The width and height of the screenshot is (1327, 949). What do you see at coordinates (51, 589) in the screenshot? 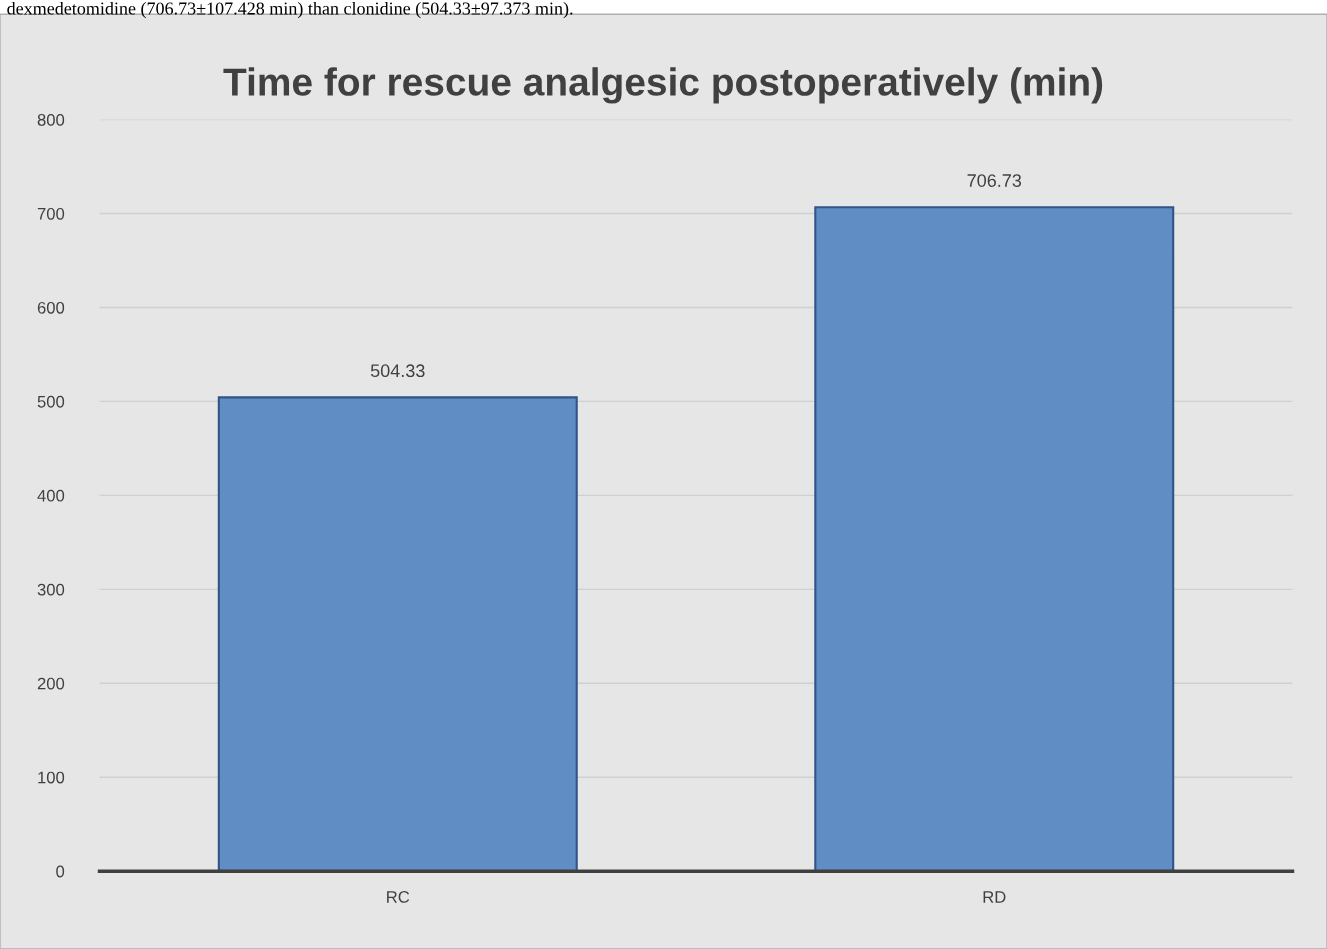
I see `y-tick-label: 300` at bounding box center [51, 589].